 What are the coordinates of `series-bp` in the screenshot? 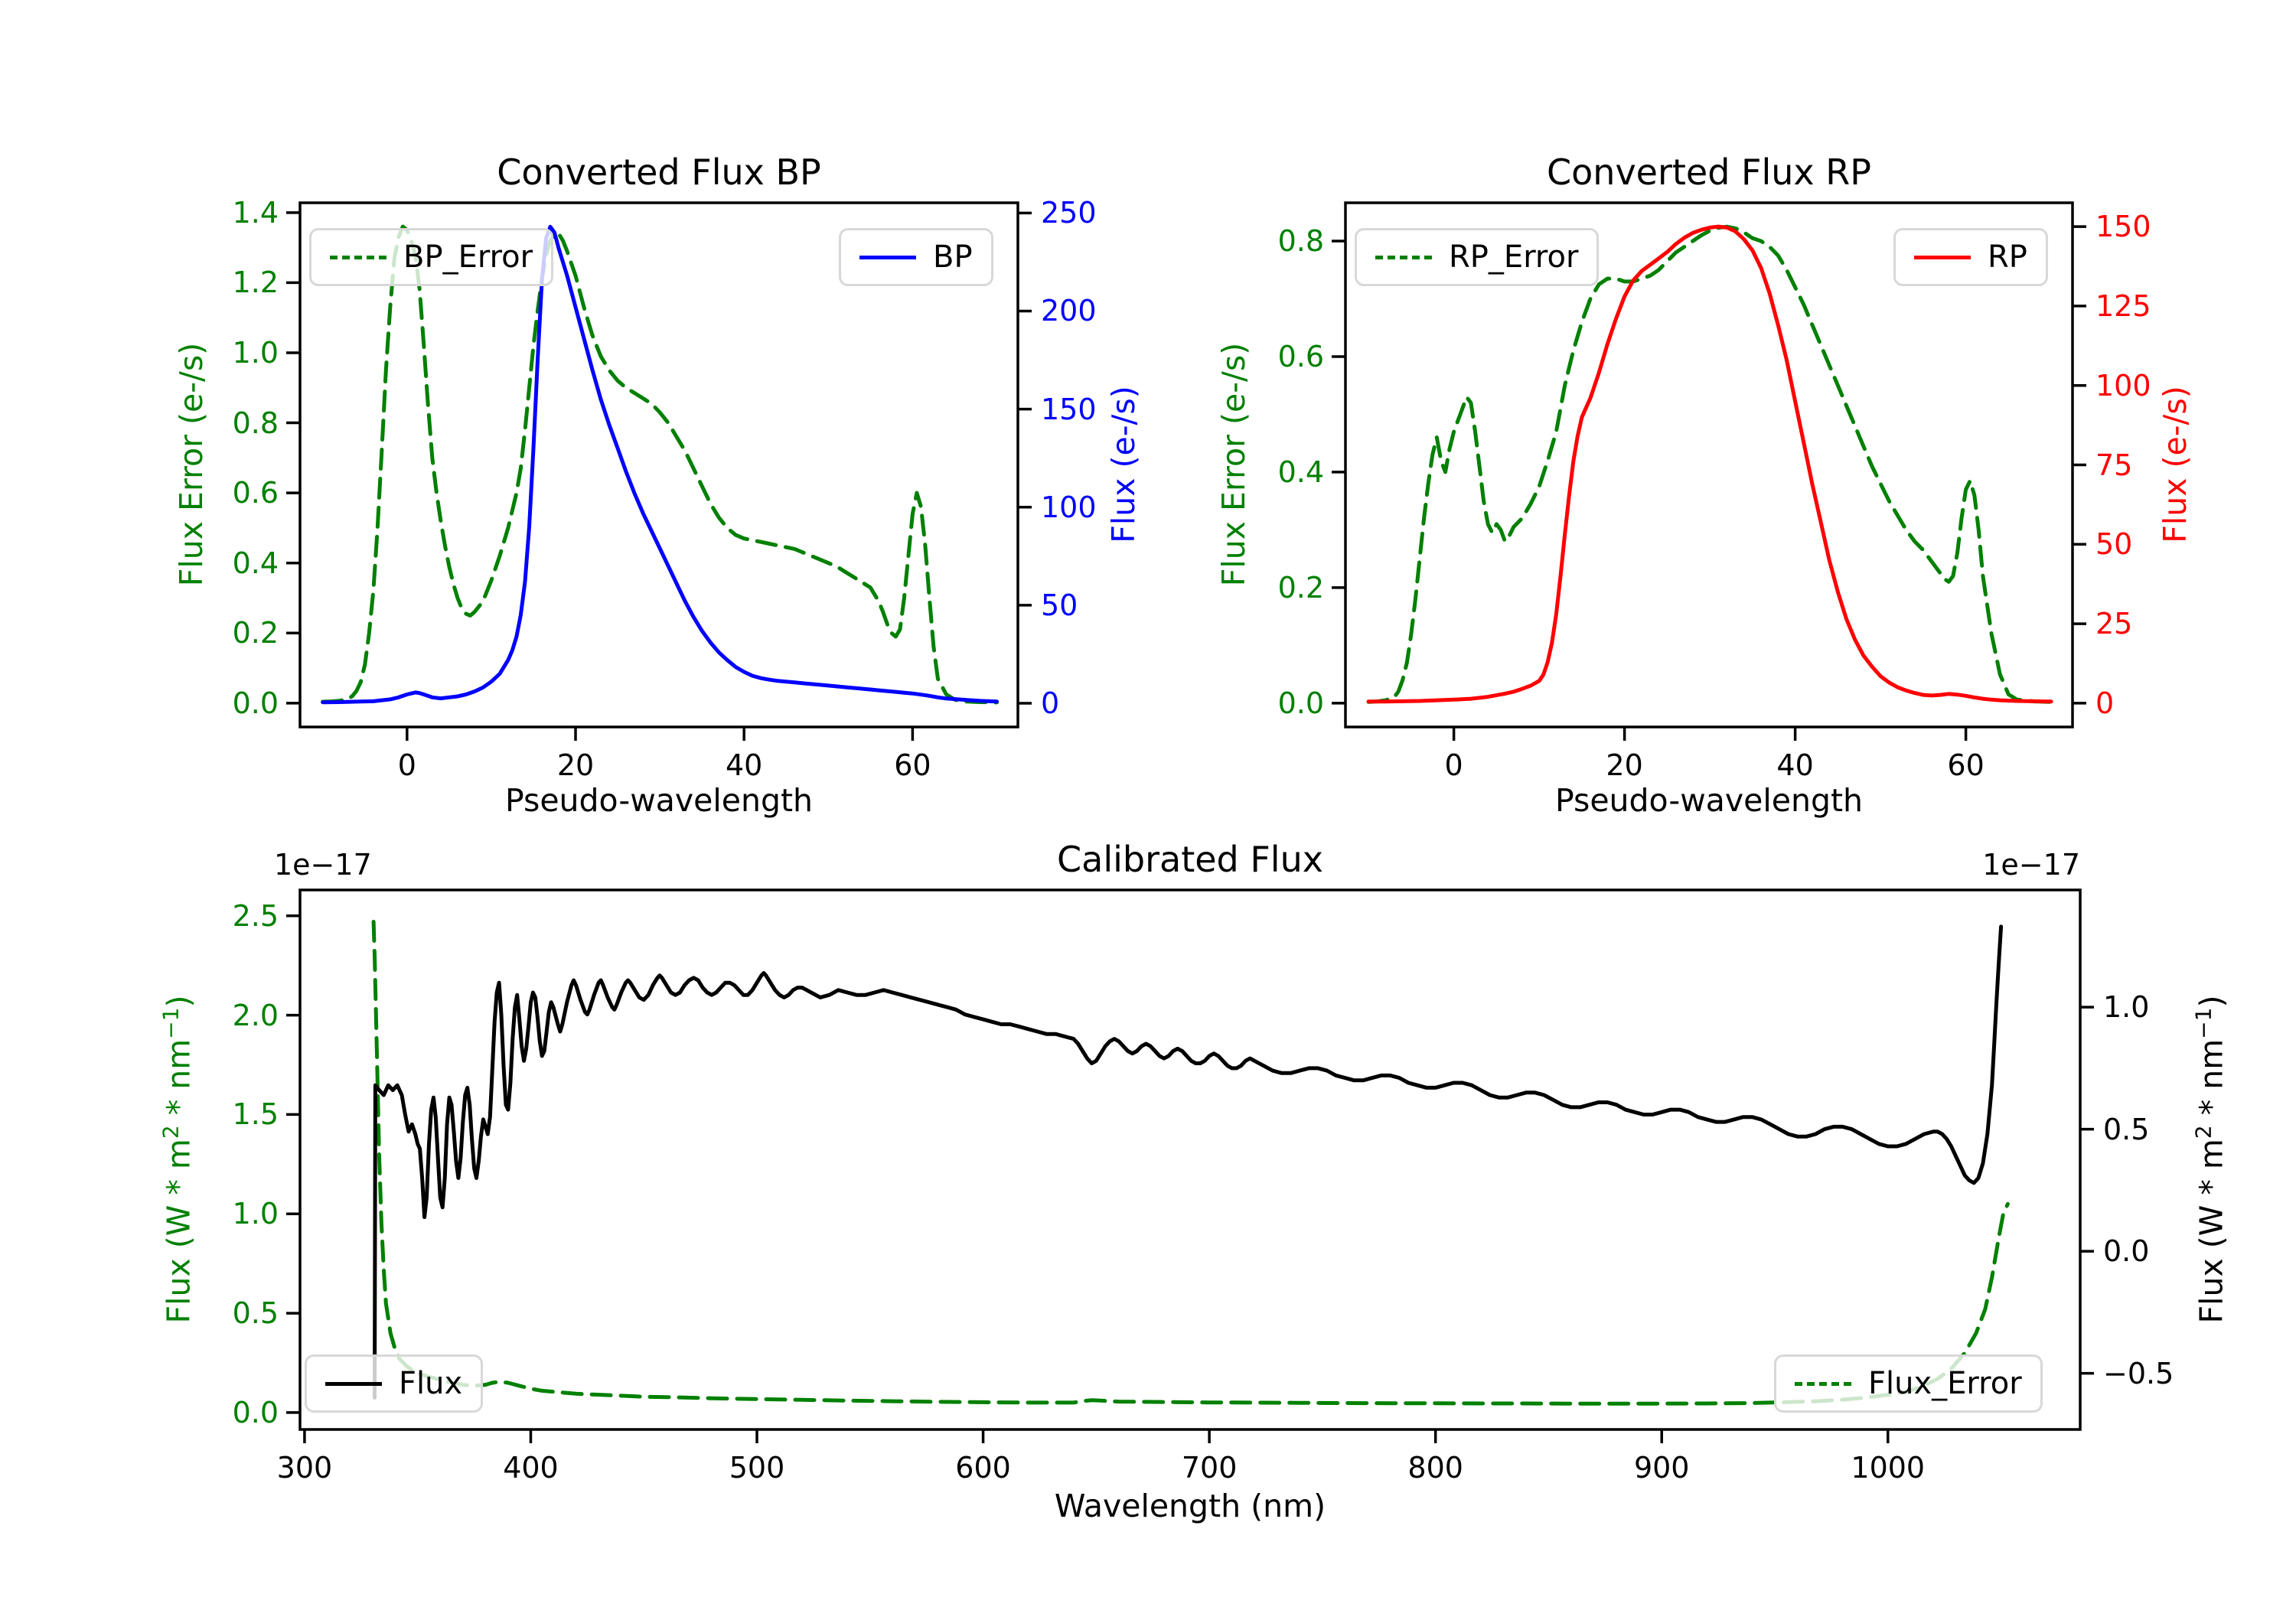 It's located at (660, 464).